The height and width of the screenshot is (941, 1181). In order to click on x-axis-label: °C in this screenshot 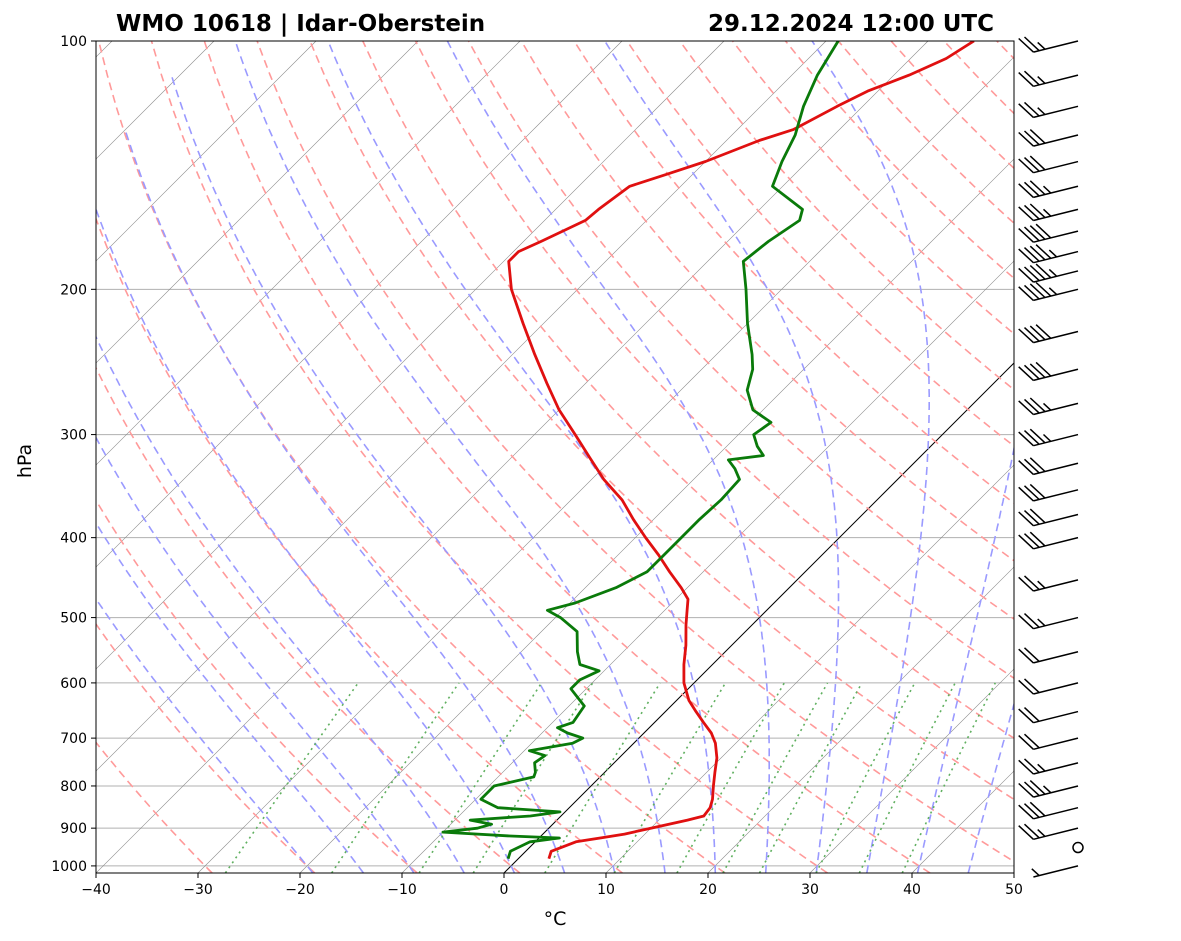, I will do `click(555, 919)`.